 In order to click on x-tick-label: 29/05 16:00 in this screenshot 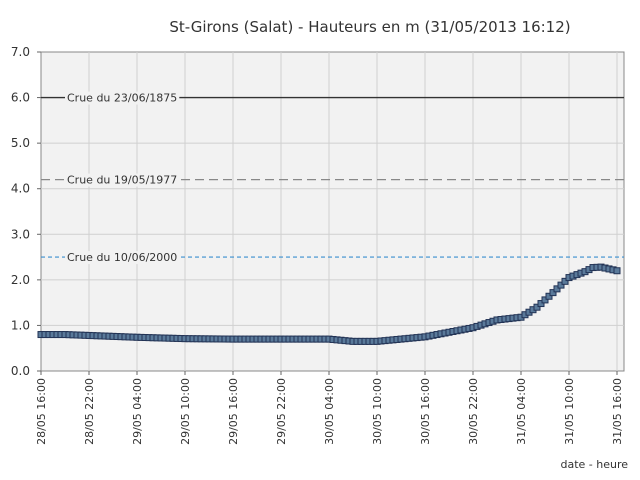, I will do `click(233, 411)`.